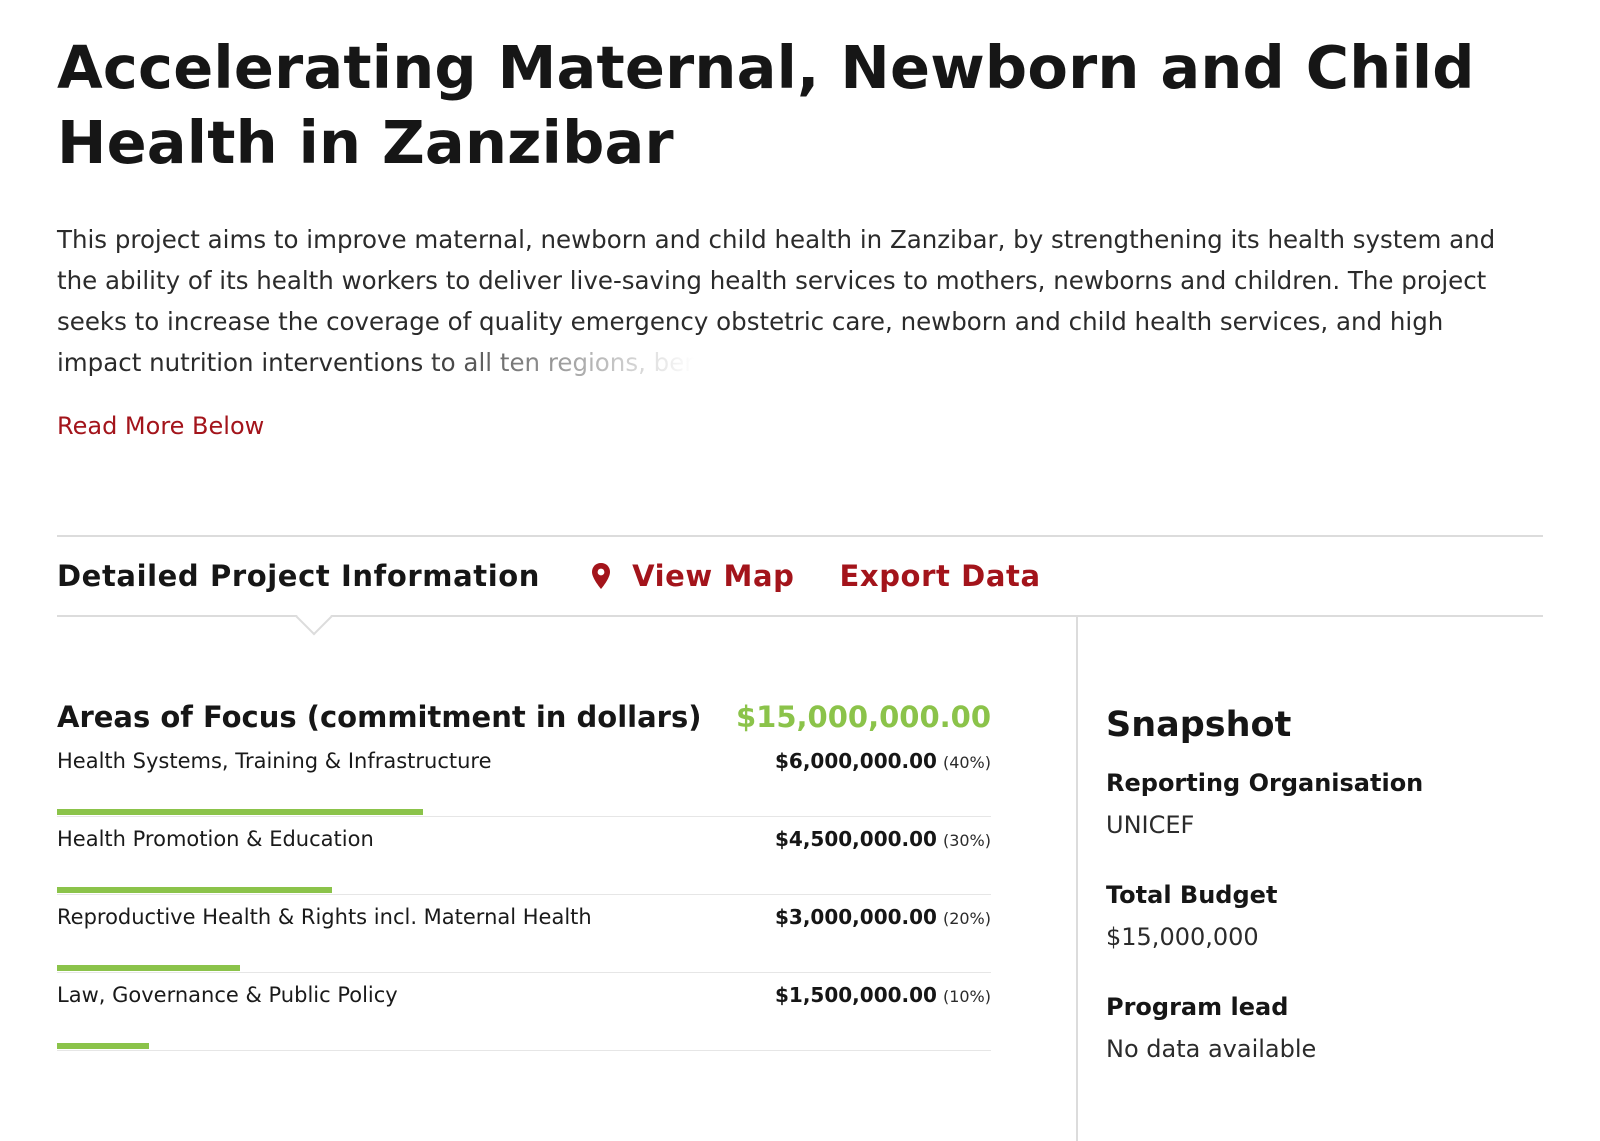 The width and height of the screenshot is (1600, 1141). What do you see at coordinates (856, 995) in the screenshot?
I see `focus-row-amount-value: $1,500,000.00` at bounding box center [856, 995].